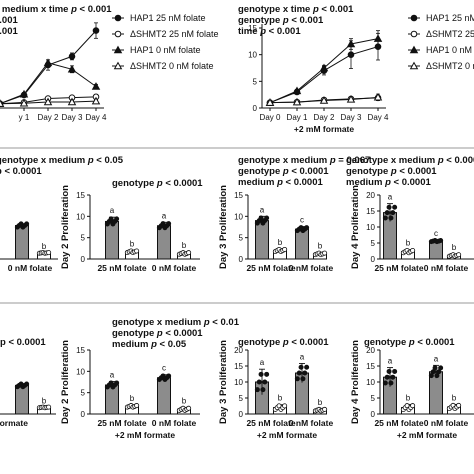 The image size is (474, 474). I want to click on stat-annotation-value: < 0.0001, so click(459, 160).